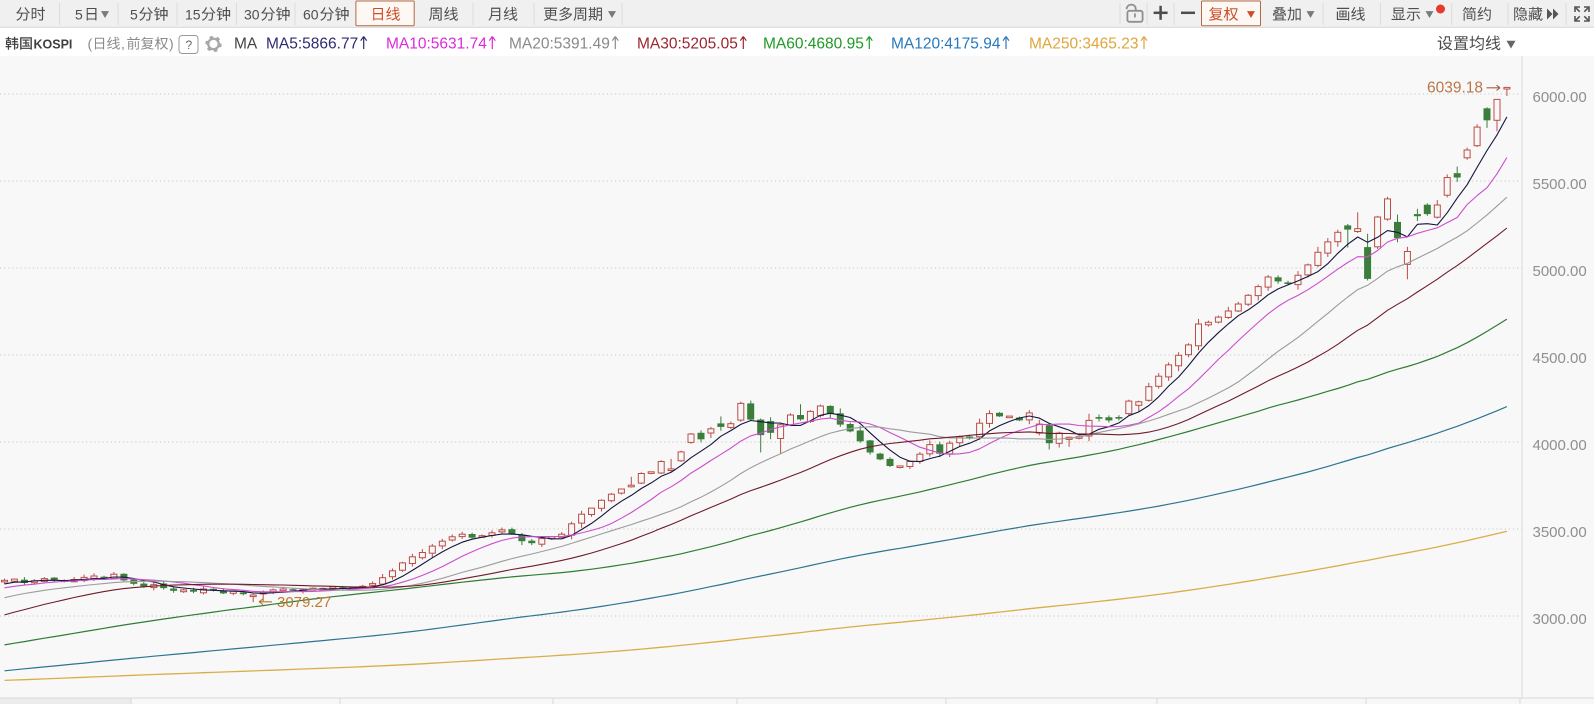  Describe the element at coordinates (246, 44) in the screenshot. I see `svg-text: MA` at that location.